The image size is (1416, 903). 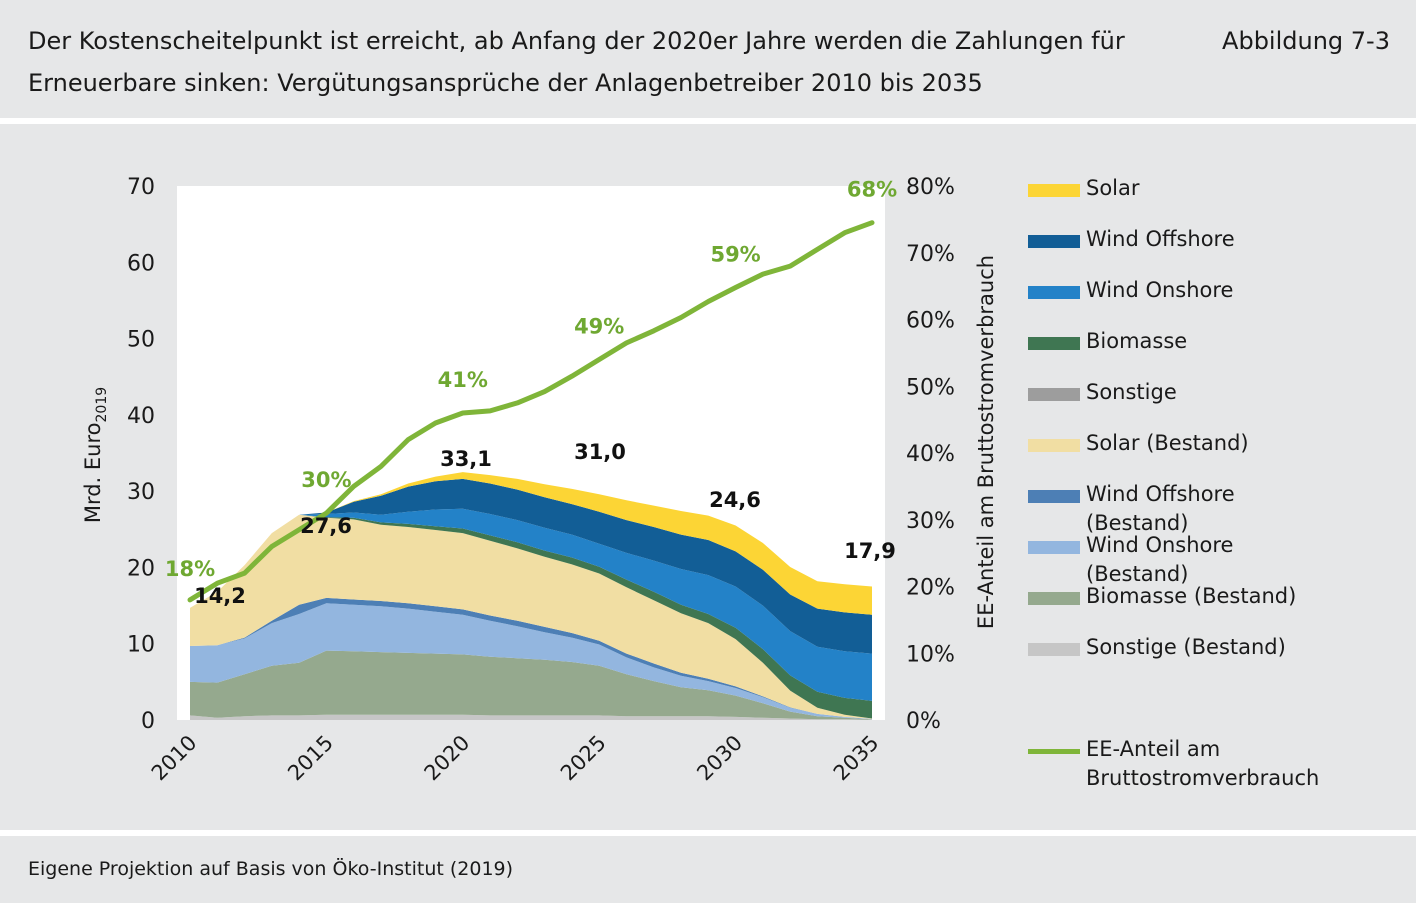 I want to click on legend-label: Wind Onshore (Bestand), so click(x=1160, y=559).